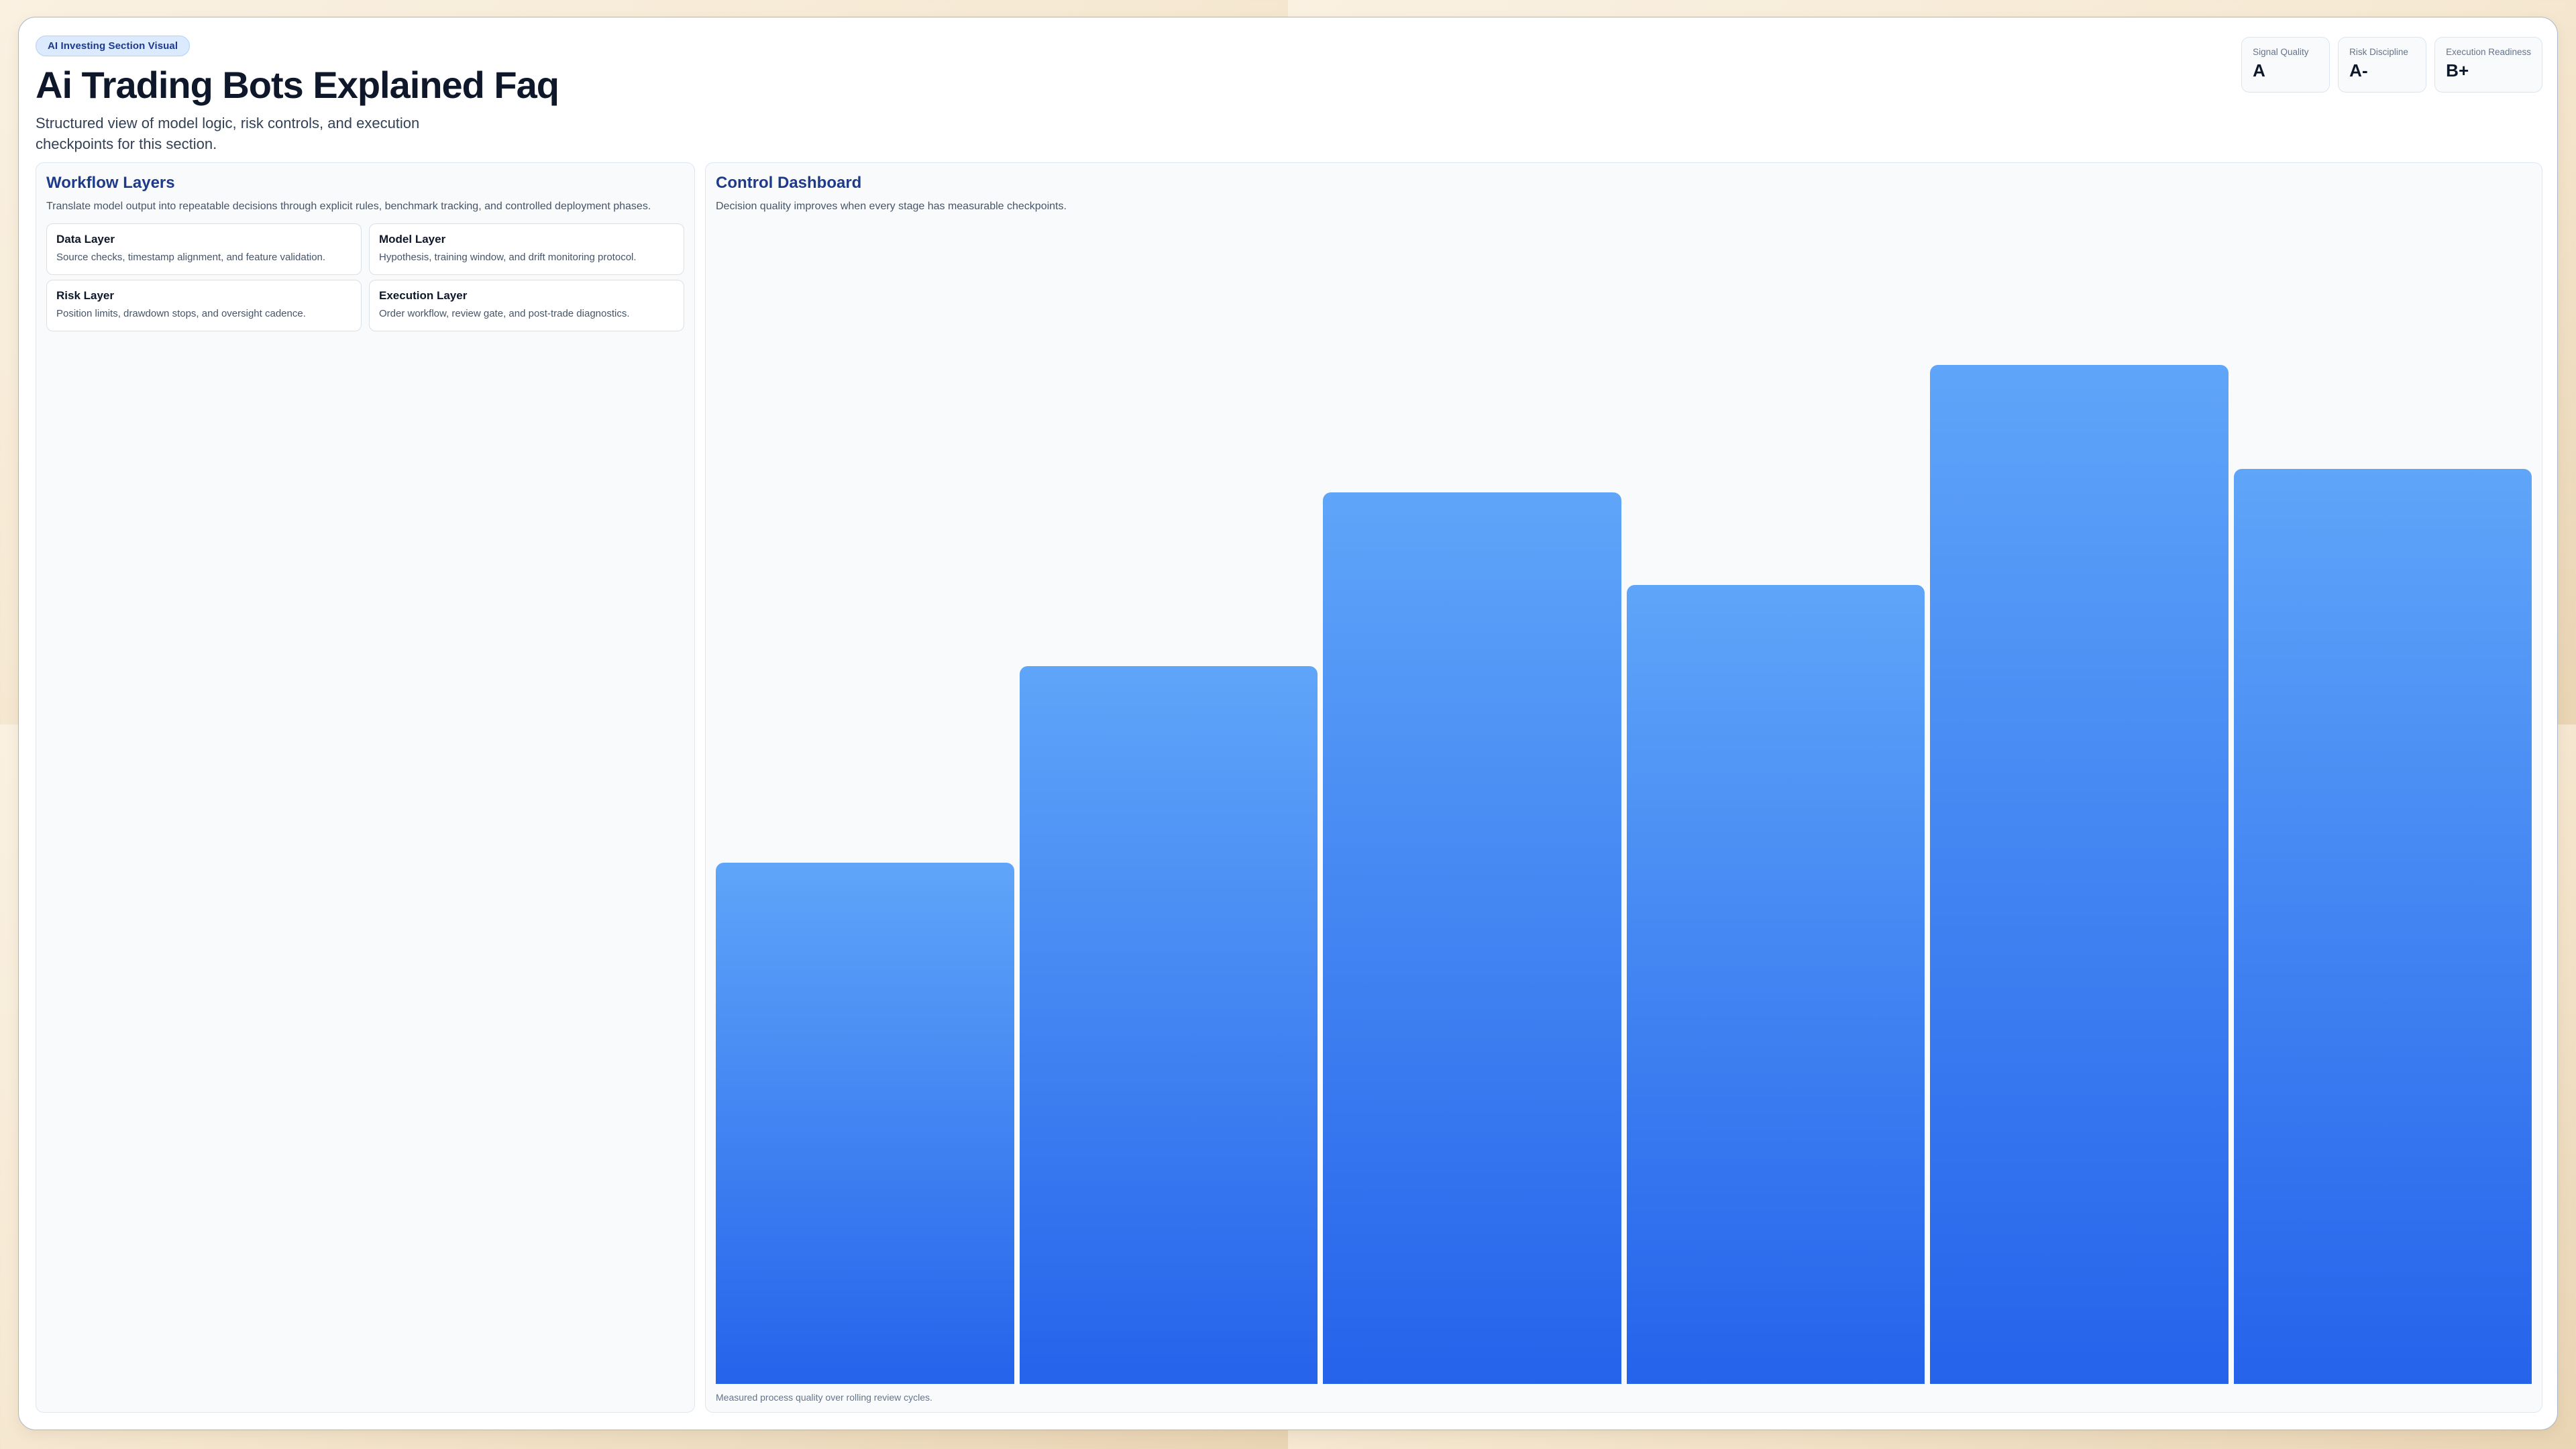 The width and height of the screenshot is (2576, 1449). What do you see at coordinates (2488, 52) in the screenshot?
I see `stat-label: Execution Readiness` at bounding box center [2488, 52].